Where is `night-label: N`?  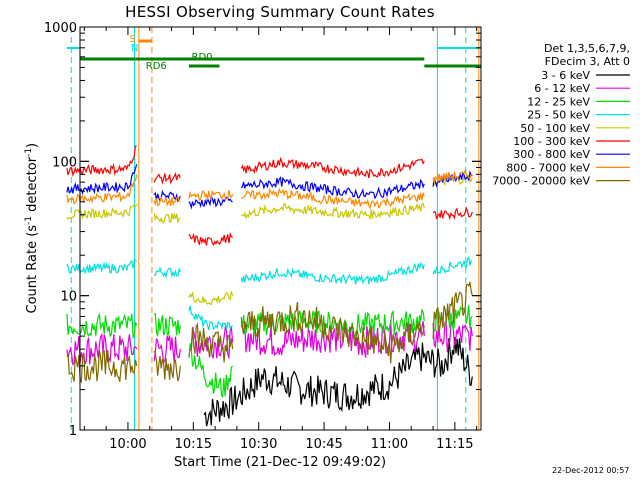 night-label: N is located at coordinates (134, 48).